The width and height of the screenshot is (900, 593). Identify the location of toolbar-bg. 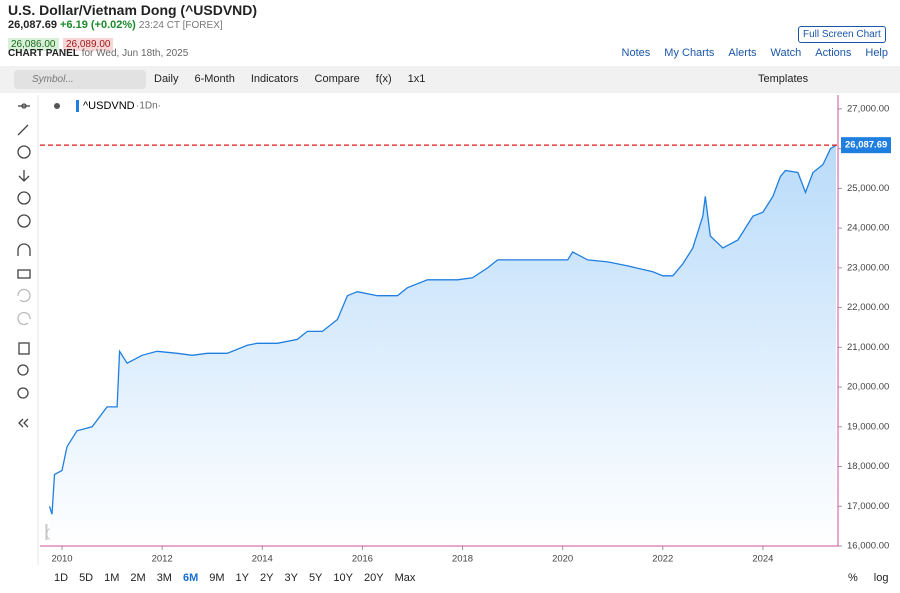
(450, 79).